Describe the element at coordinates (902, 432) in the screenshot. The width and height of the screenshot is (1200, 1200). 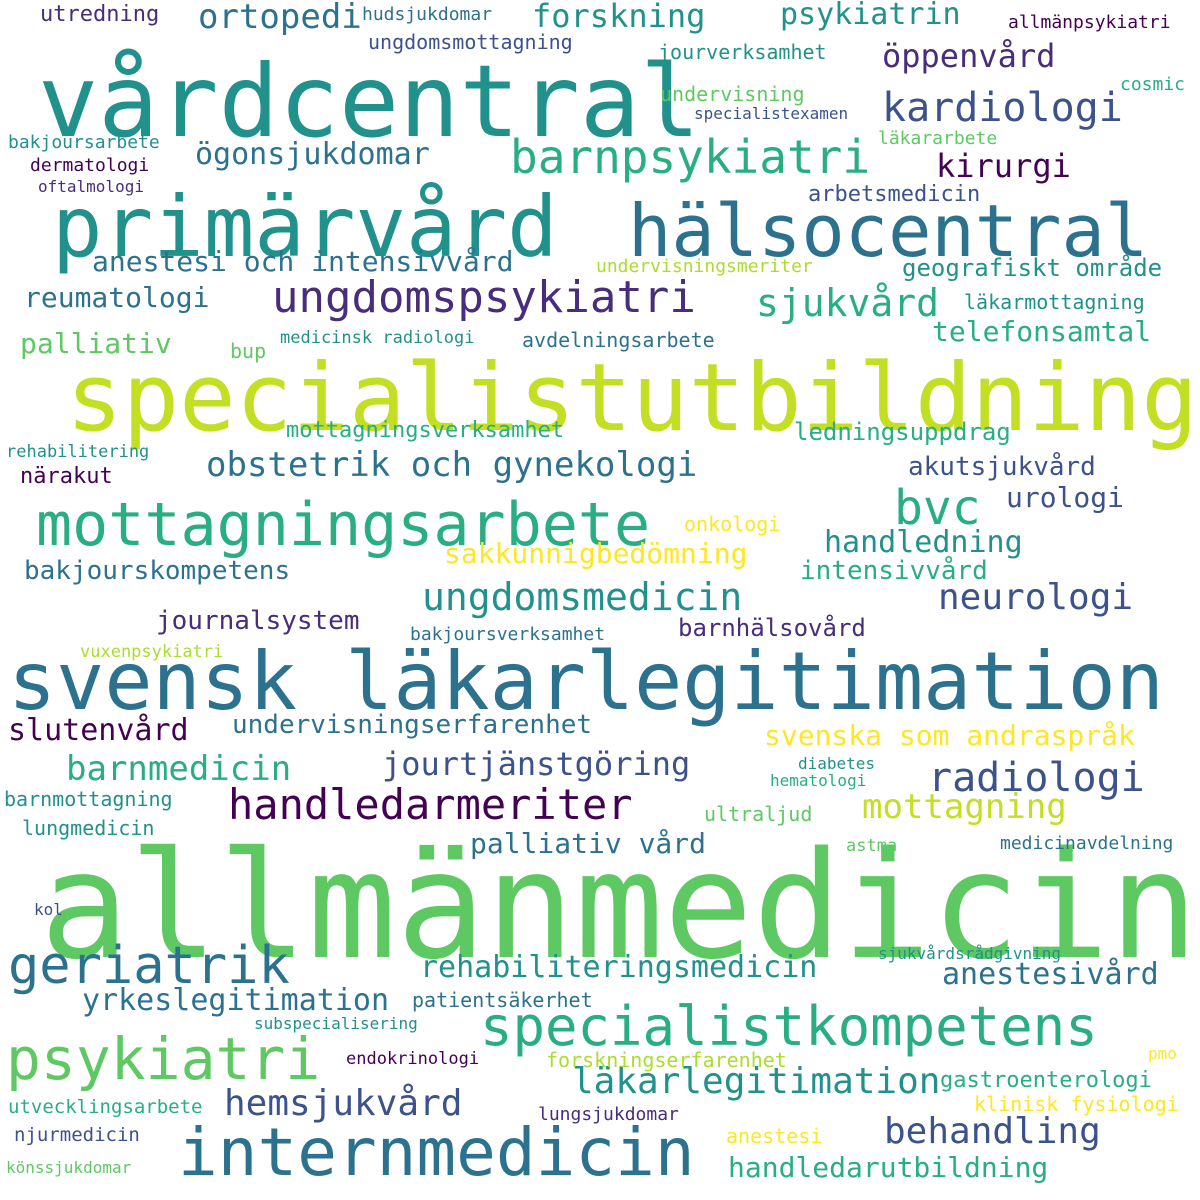
I see `word-cloud-term: ledningsuppdrag` at that location.